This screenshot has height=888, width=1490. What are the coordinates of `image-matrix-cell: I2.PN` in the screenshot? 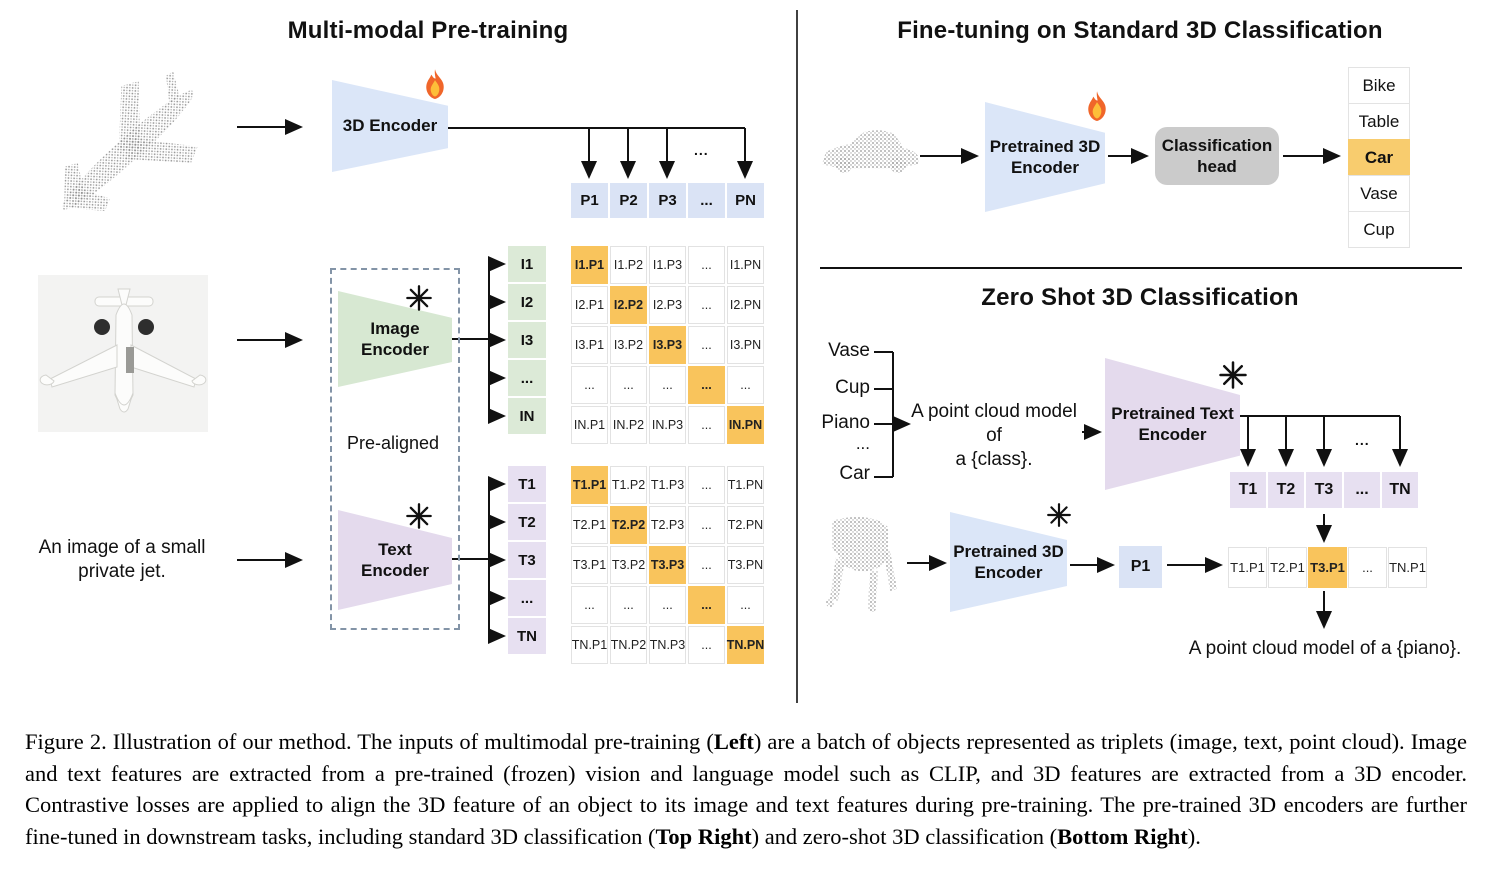 It's located at (745, 305).